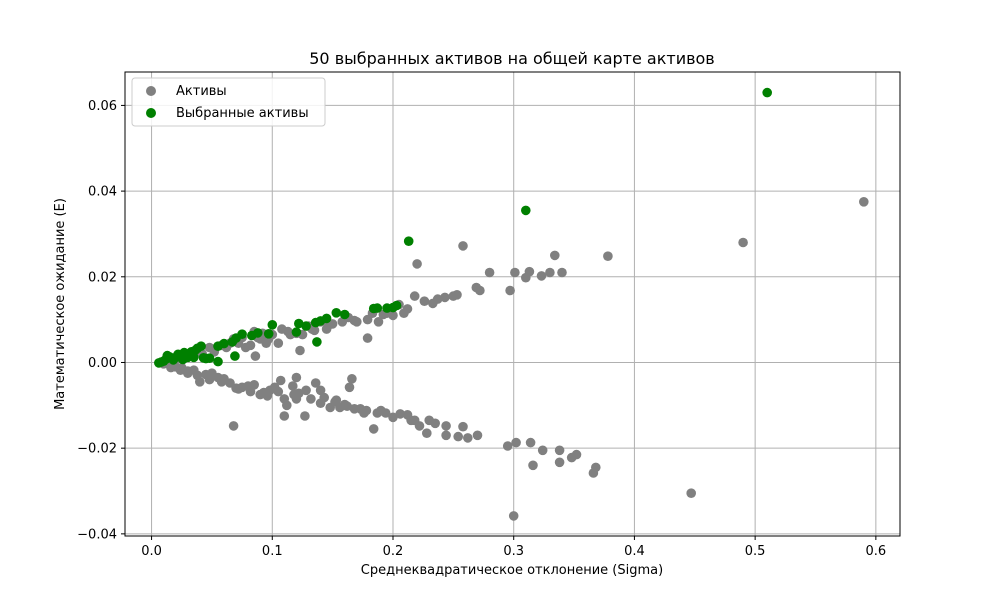 The height and width of the screenshot is (600, 1000). I want to click on y-axis-label: Математическое ожидание (E), so click(60, 304).